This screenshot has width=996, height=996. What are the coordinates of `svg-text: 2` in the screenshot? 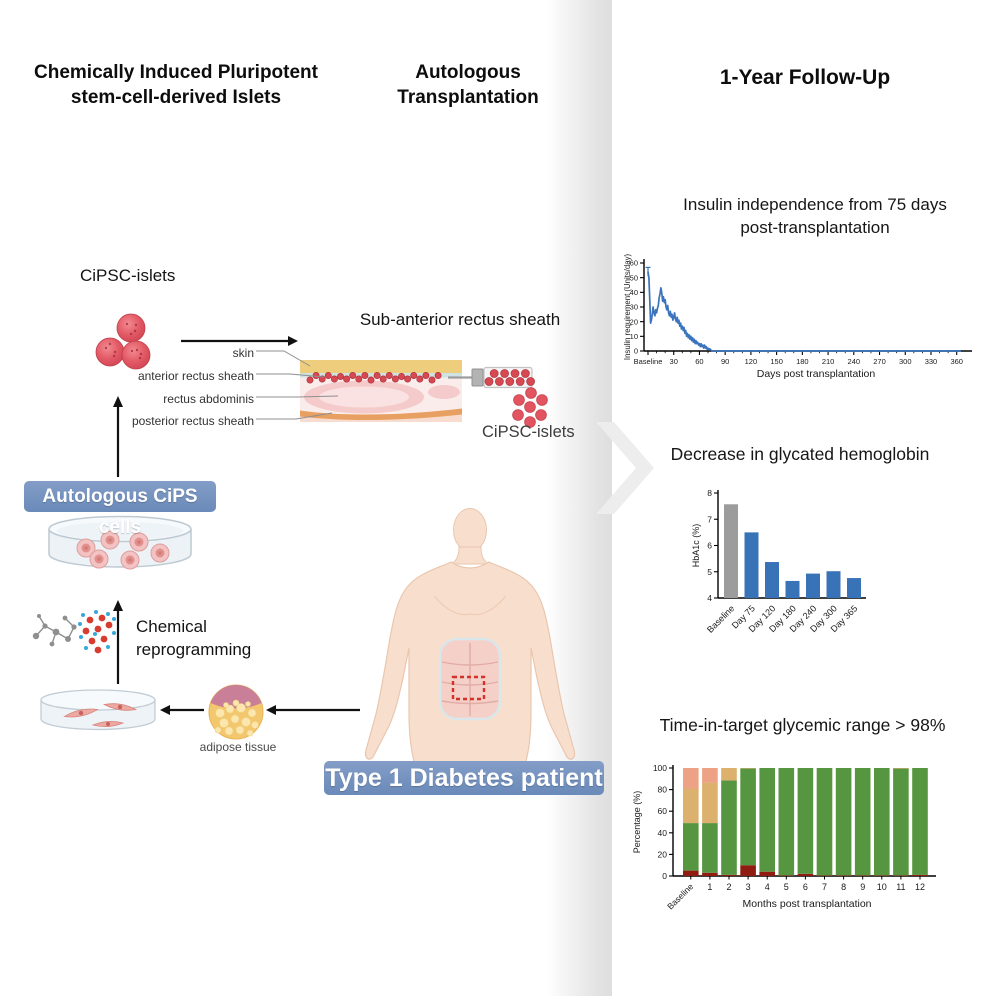 It's located at (728, 887).